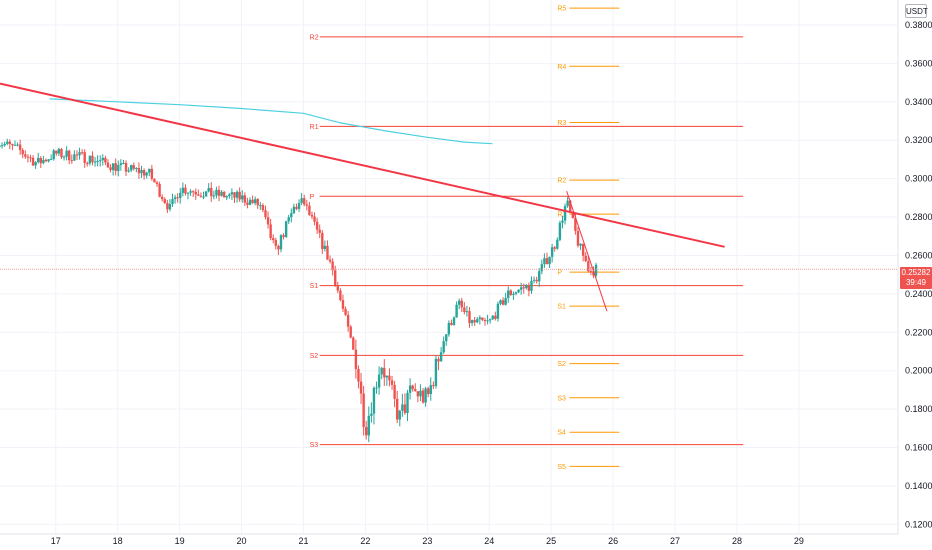 Image resolution: width=932 pixels, height=550 pixels. What do you see at coordinates (916, 11) in the screenshot?
I see `currency-unit-label: USDT` at bounding box center [916, 11].